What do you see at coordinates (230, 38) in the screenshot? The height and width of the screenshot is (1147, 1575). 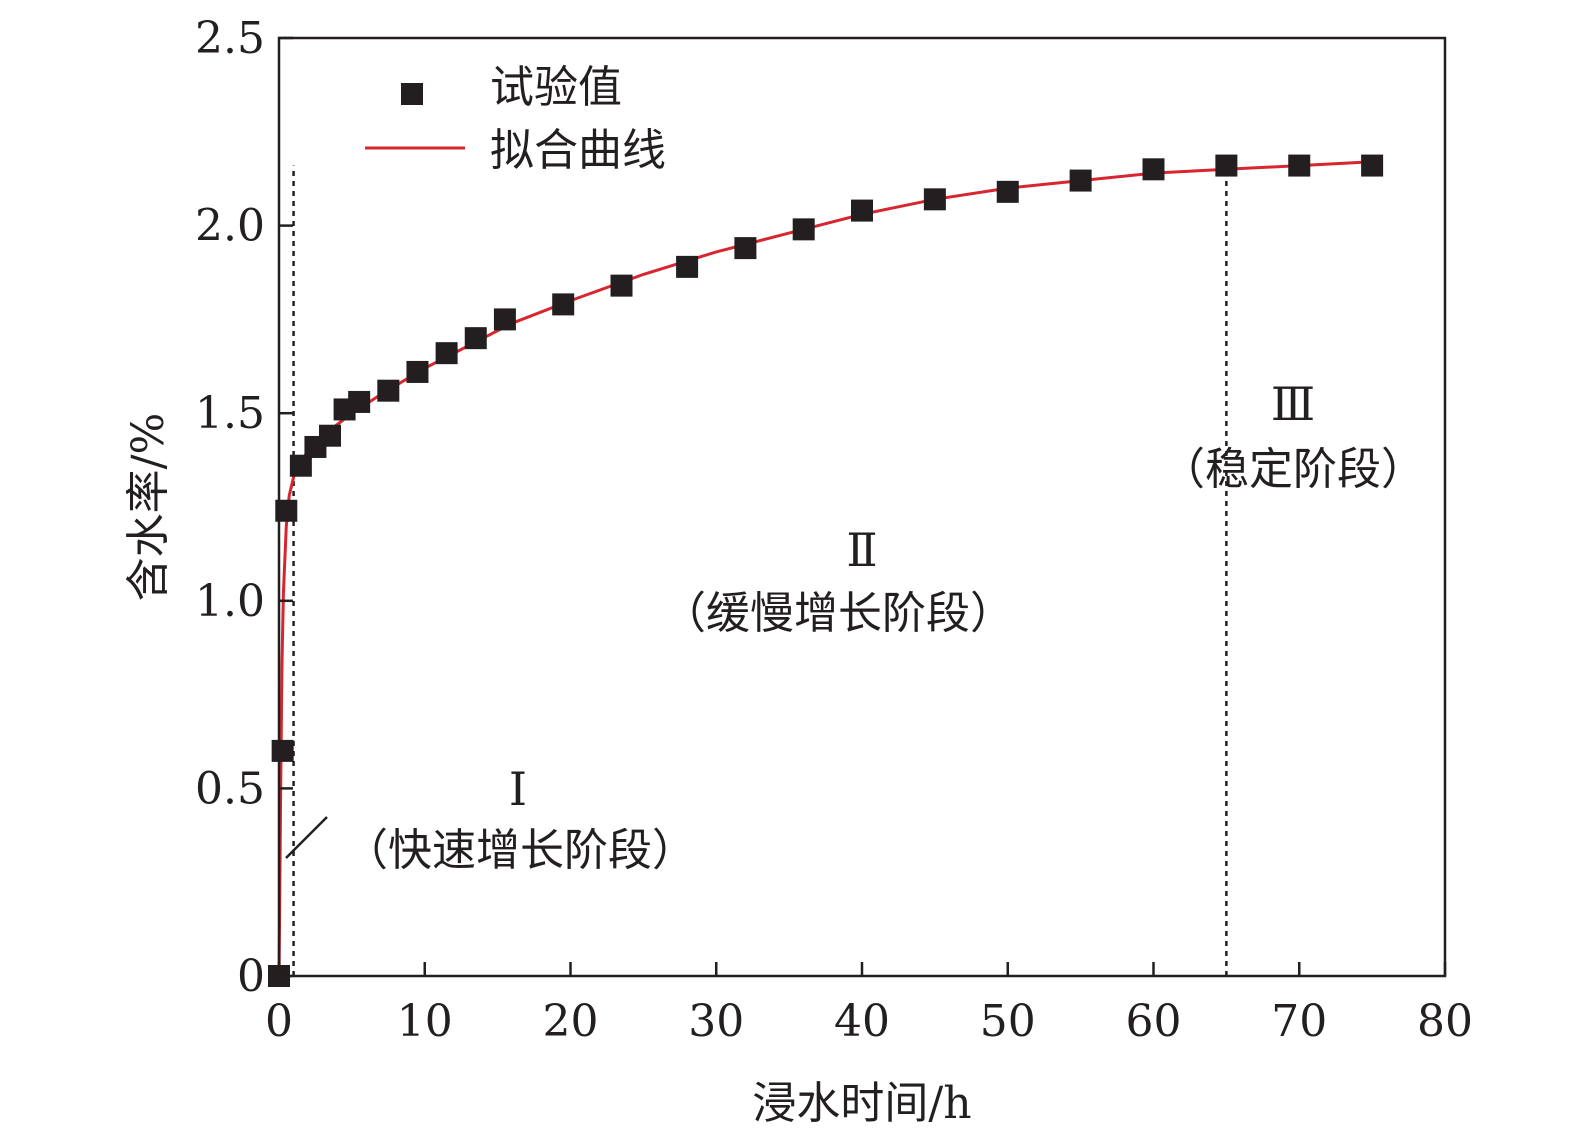 I see `y-tick-label: 2.5` at bounding box center [230, 38].